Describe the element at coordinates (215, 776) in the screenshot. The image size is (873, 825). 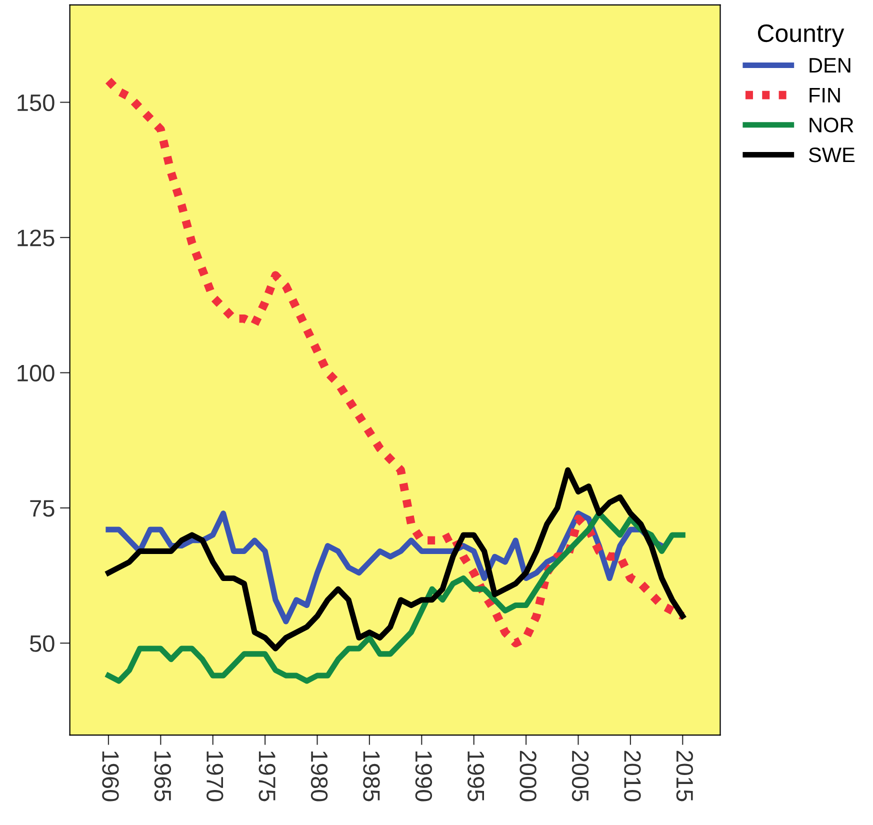
I see `x-tick-label: 1970` at that location.